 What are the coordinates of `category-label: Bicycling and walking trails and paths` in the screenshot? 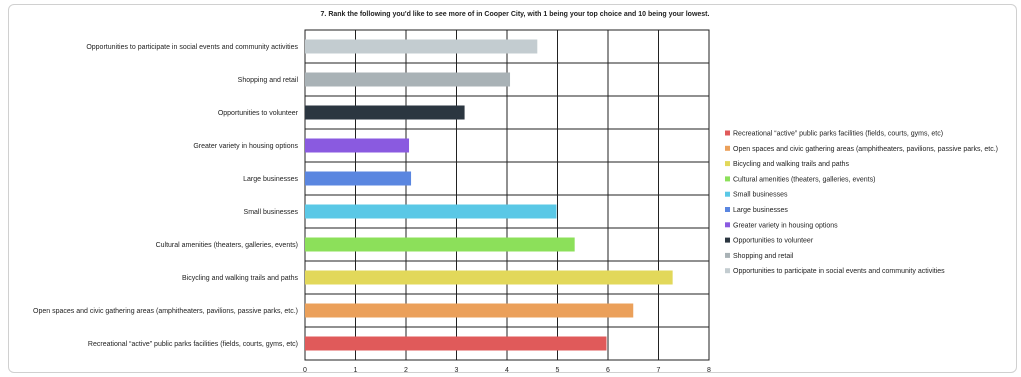 It's located at (240, 278).